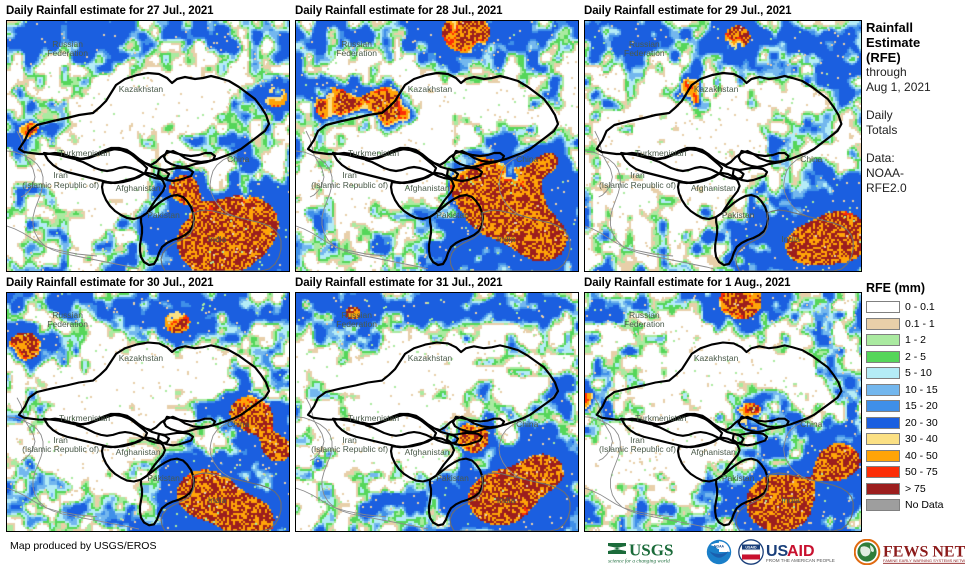 This screenshot has width=965, height=570. Describe the element at coordinates (687, 283) in the screenshot. I see `panel-title: Daily Rainfall estimate for 1 Aug., 2021` at that location.